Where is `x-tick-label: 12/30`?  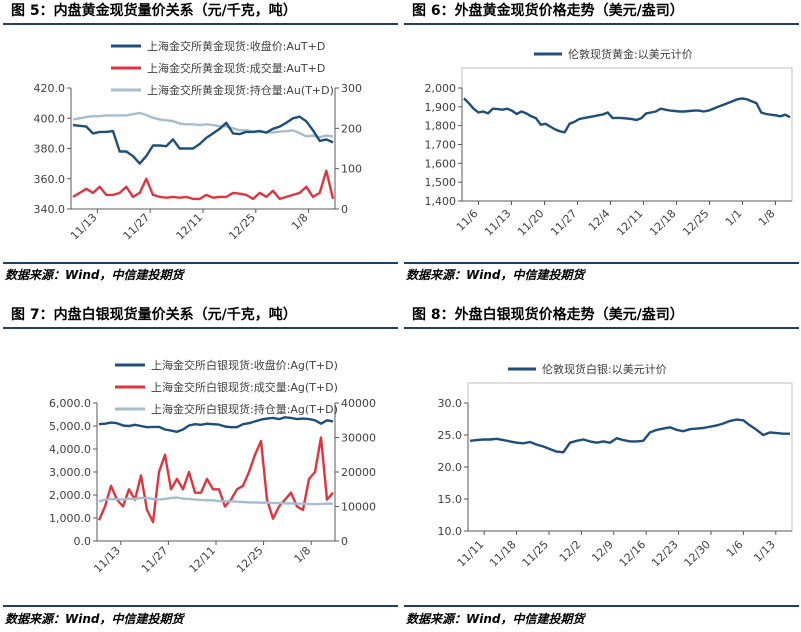
x-tick-label: 12/30 is located at coordinates (698, 554).